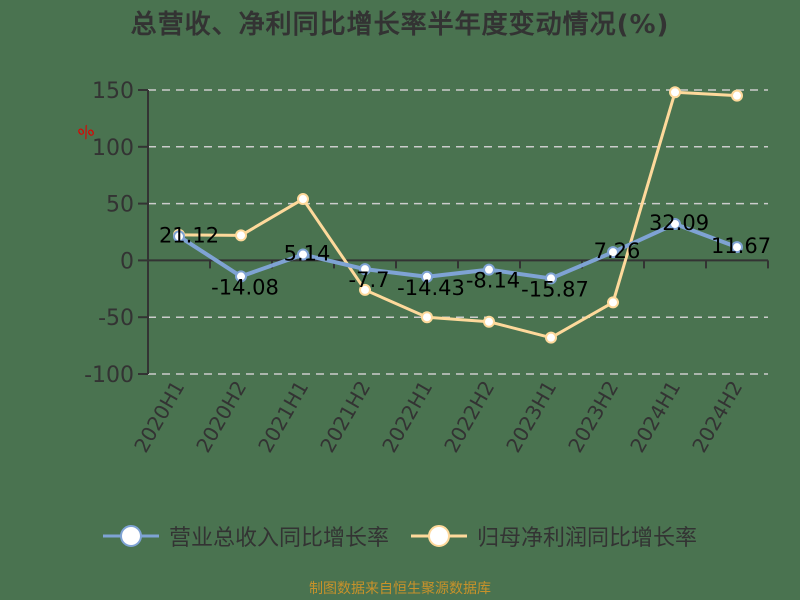  What do you see at coordinates (189, 235) in the screenshot?
I see `data-label: 21.12` at bounding box center [189, 235].